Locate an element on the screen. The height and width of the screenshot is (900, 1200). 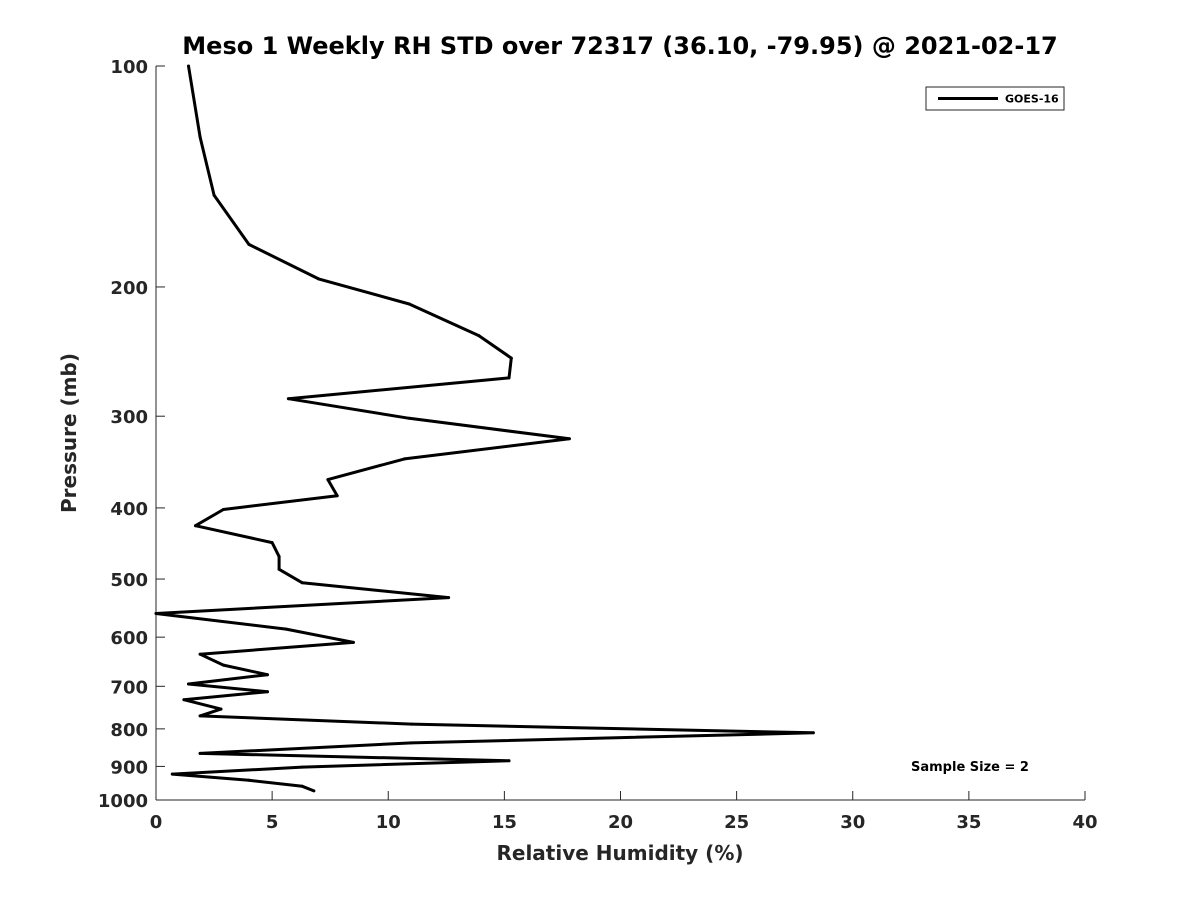
x-tick-label: 40 is located at coordinates (1084, 822).